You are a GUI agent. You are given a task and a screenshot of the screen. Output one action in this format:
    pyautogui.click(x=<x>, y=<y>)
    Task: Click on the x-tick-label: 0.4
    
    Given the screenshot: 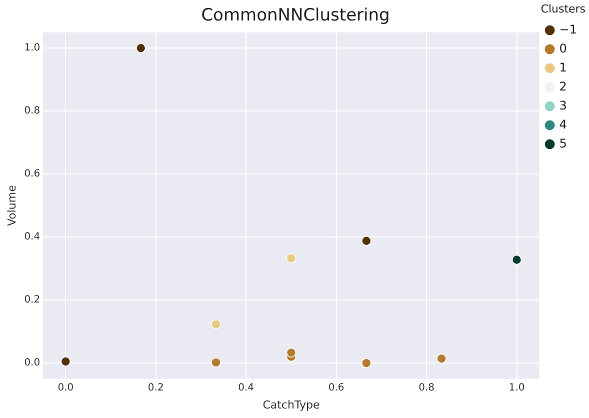 What is the action you would take?
    pyautogui.click(x=246, y=388)
    